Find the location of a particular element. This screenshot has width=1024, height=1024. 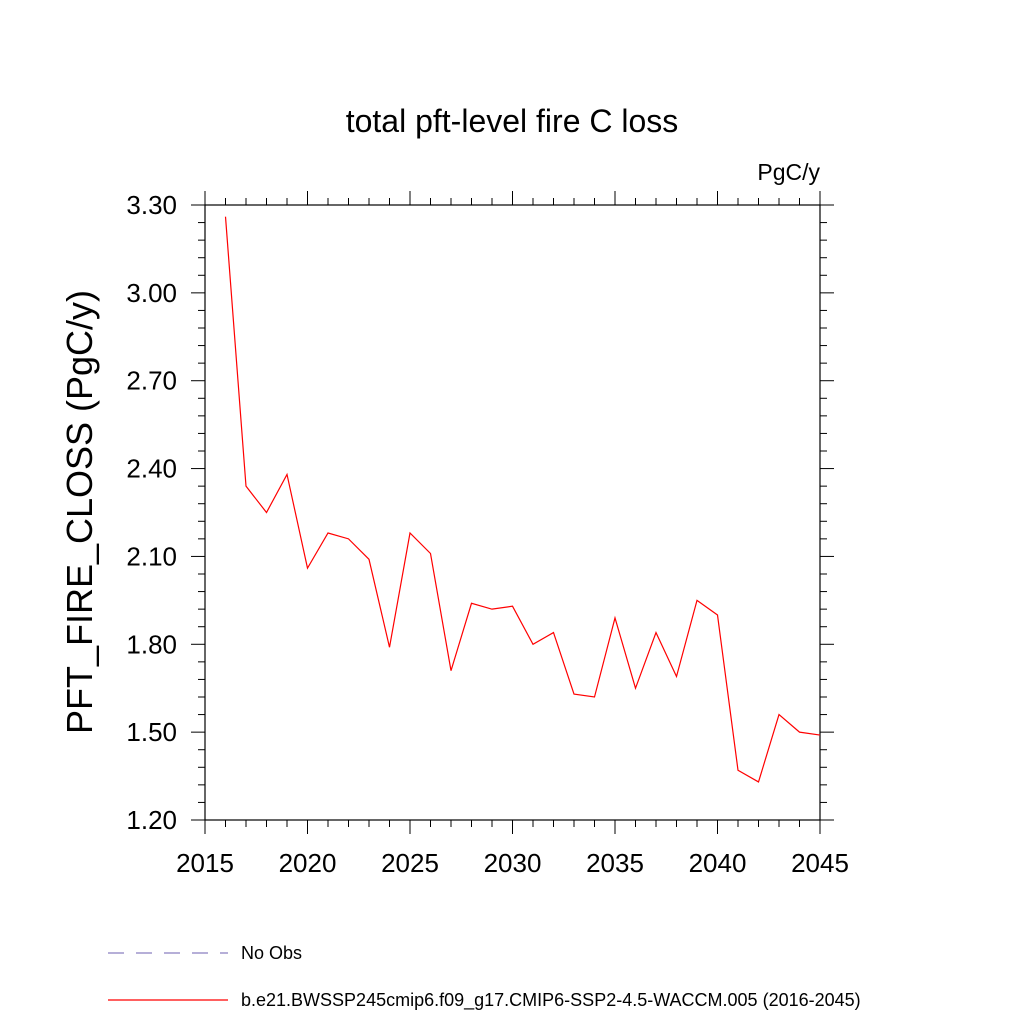

legend-label-no-obs: No Obs is located at coordinates (271, 953).